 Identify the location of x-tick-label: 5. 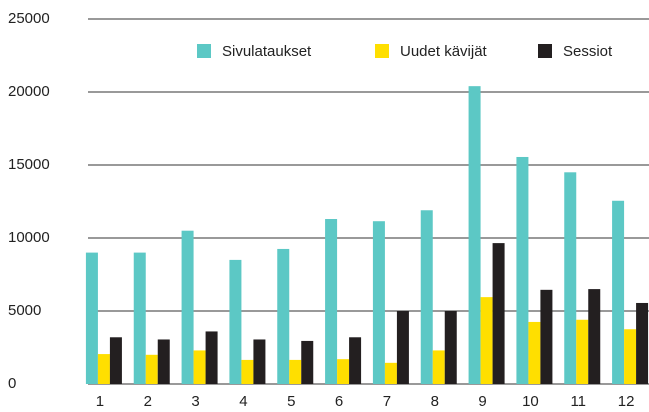
(291, 401).